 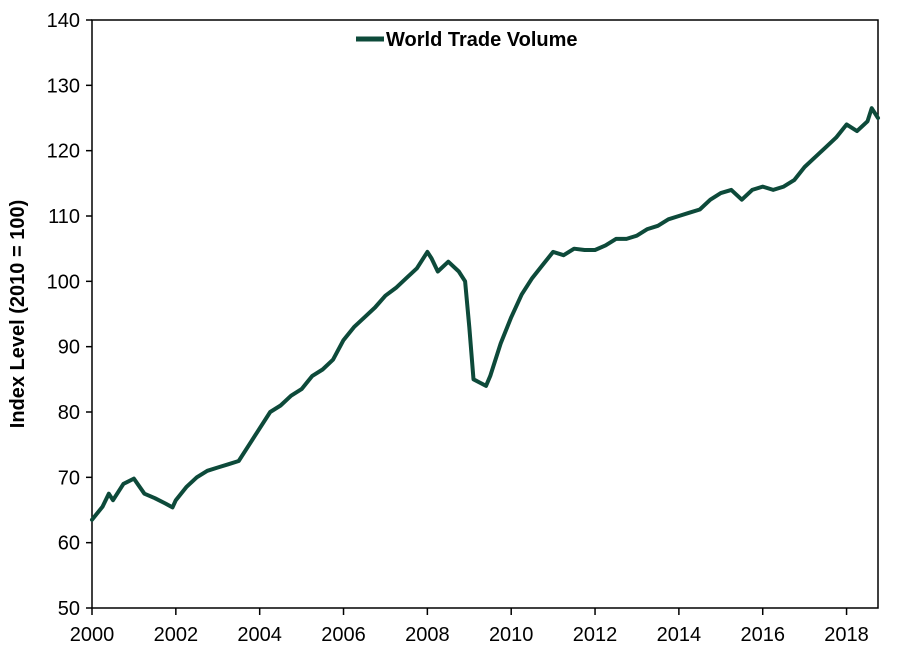 I want to click on x-tick-label: 2000, so click(x=92, y=635).